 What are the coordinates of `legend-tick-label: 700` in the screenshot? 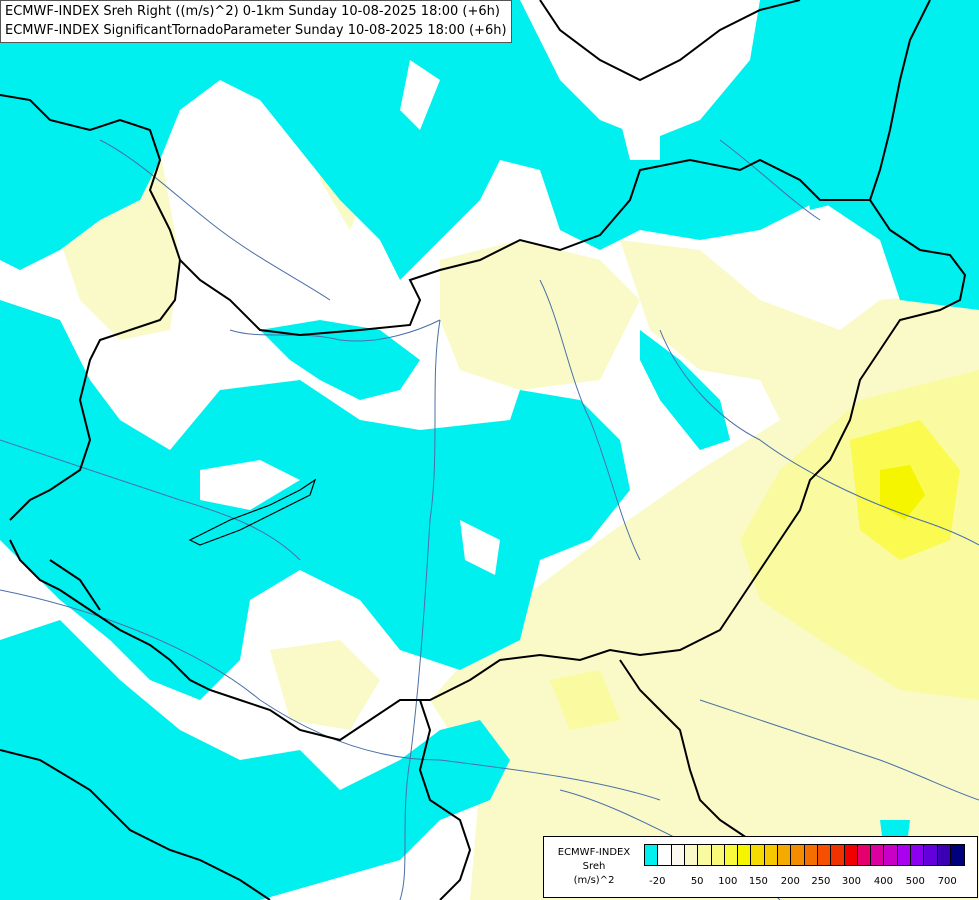 It's located at (947, 881).